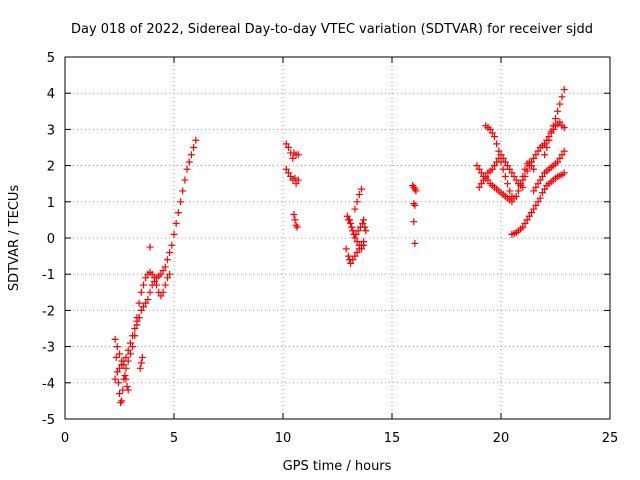  I want to click on x-tick-label: 10, so click(283, 438).